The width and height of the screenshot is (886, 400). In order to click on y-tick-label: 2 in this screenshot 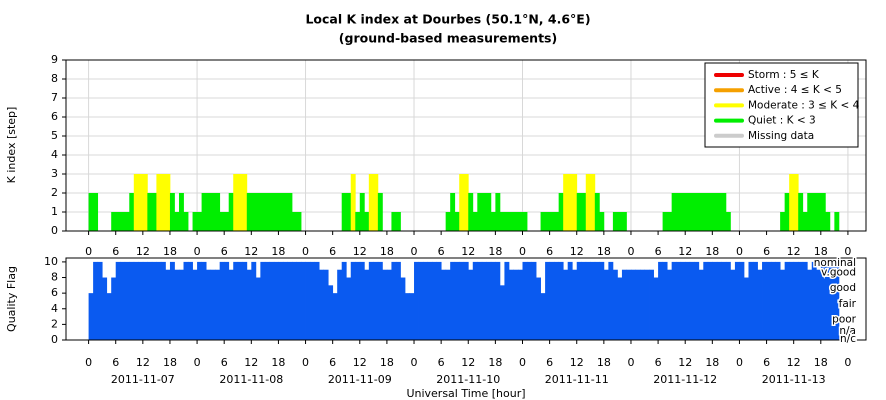, I will do `click(54, 192)`.